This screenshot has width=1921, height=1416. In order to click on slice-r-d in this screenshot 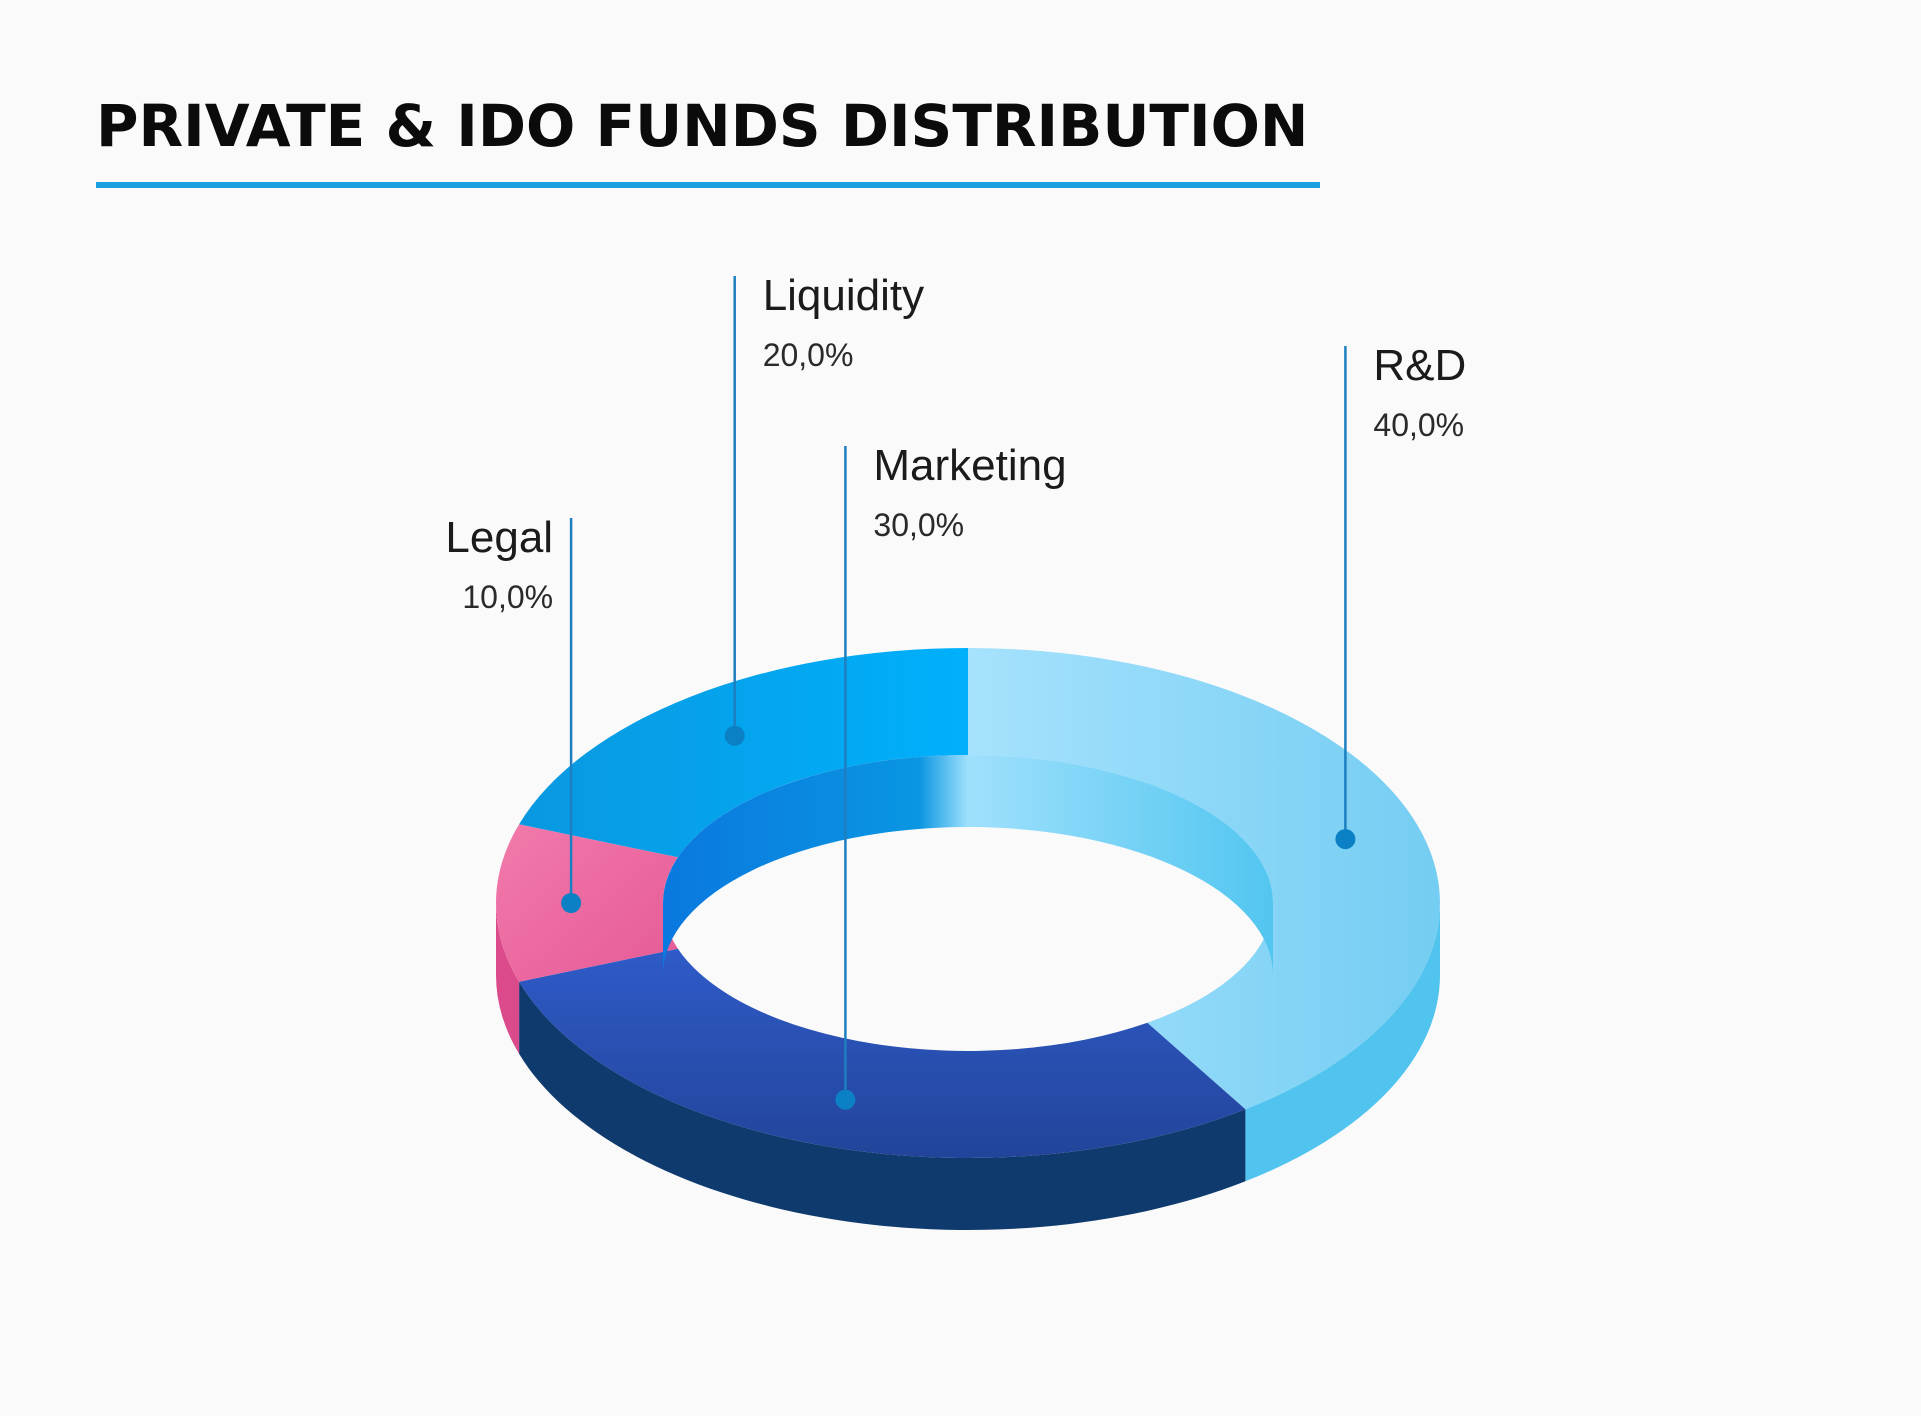, I will do `click(1204, 879)`.